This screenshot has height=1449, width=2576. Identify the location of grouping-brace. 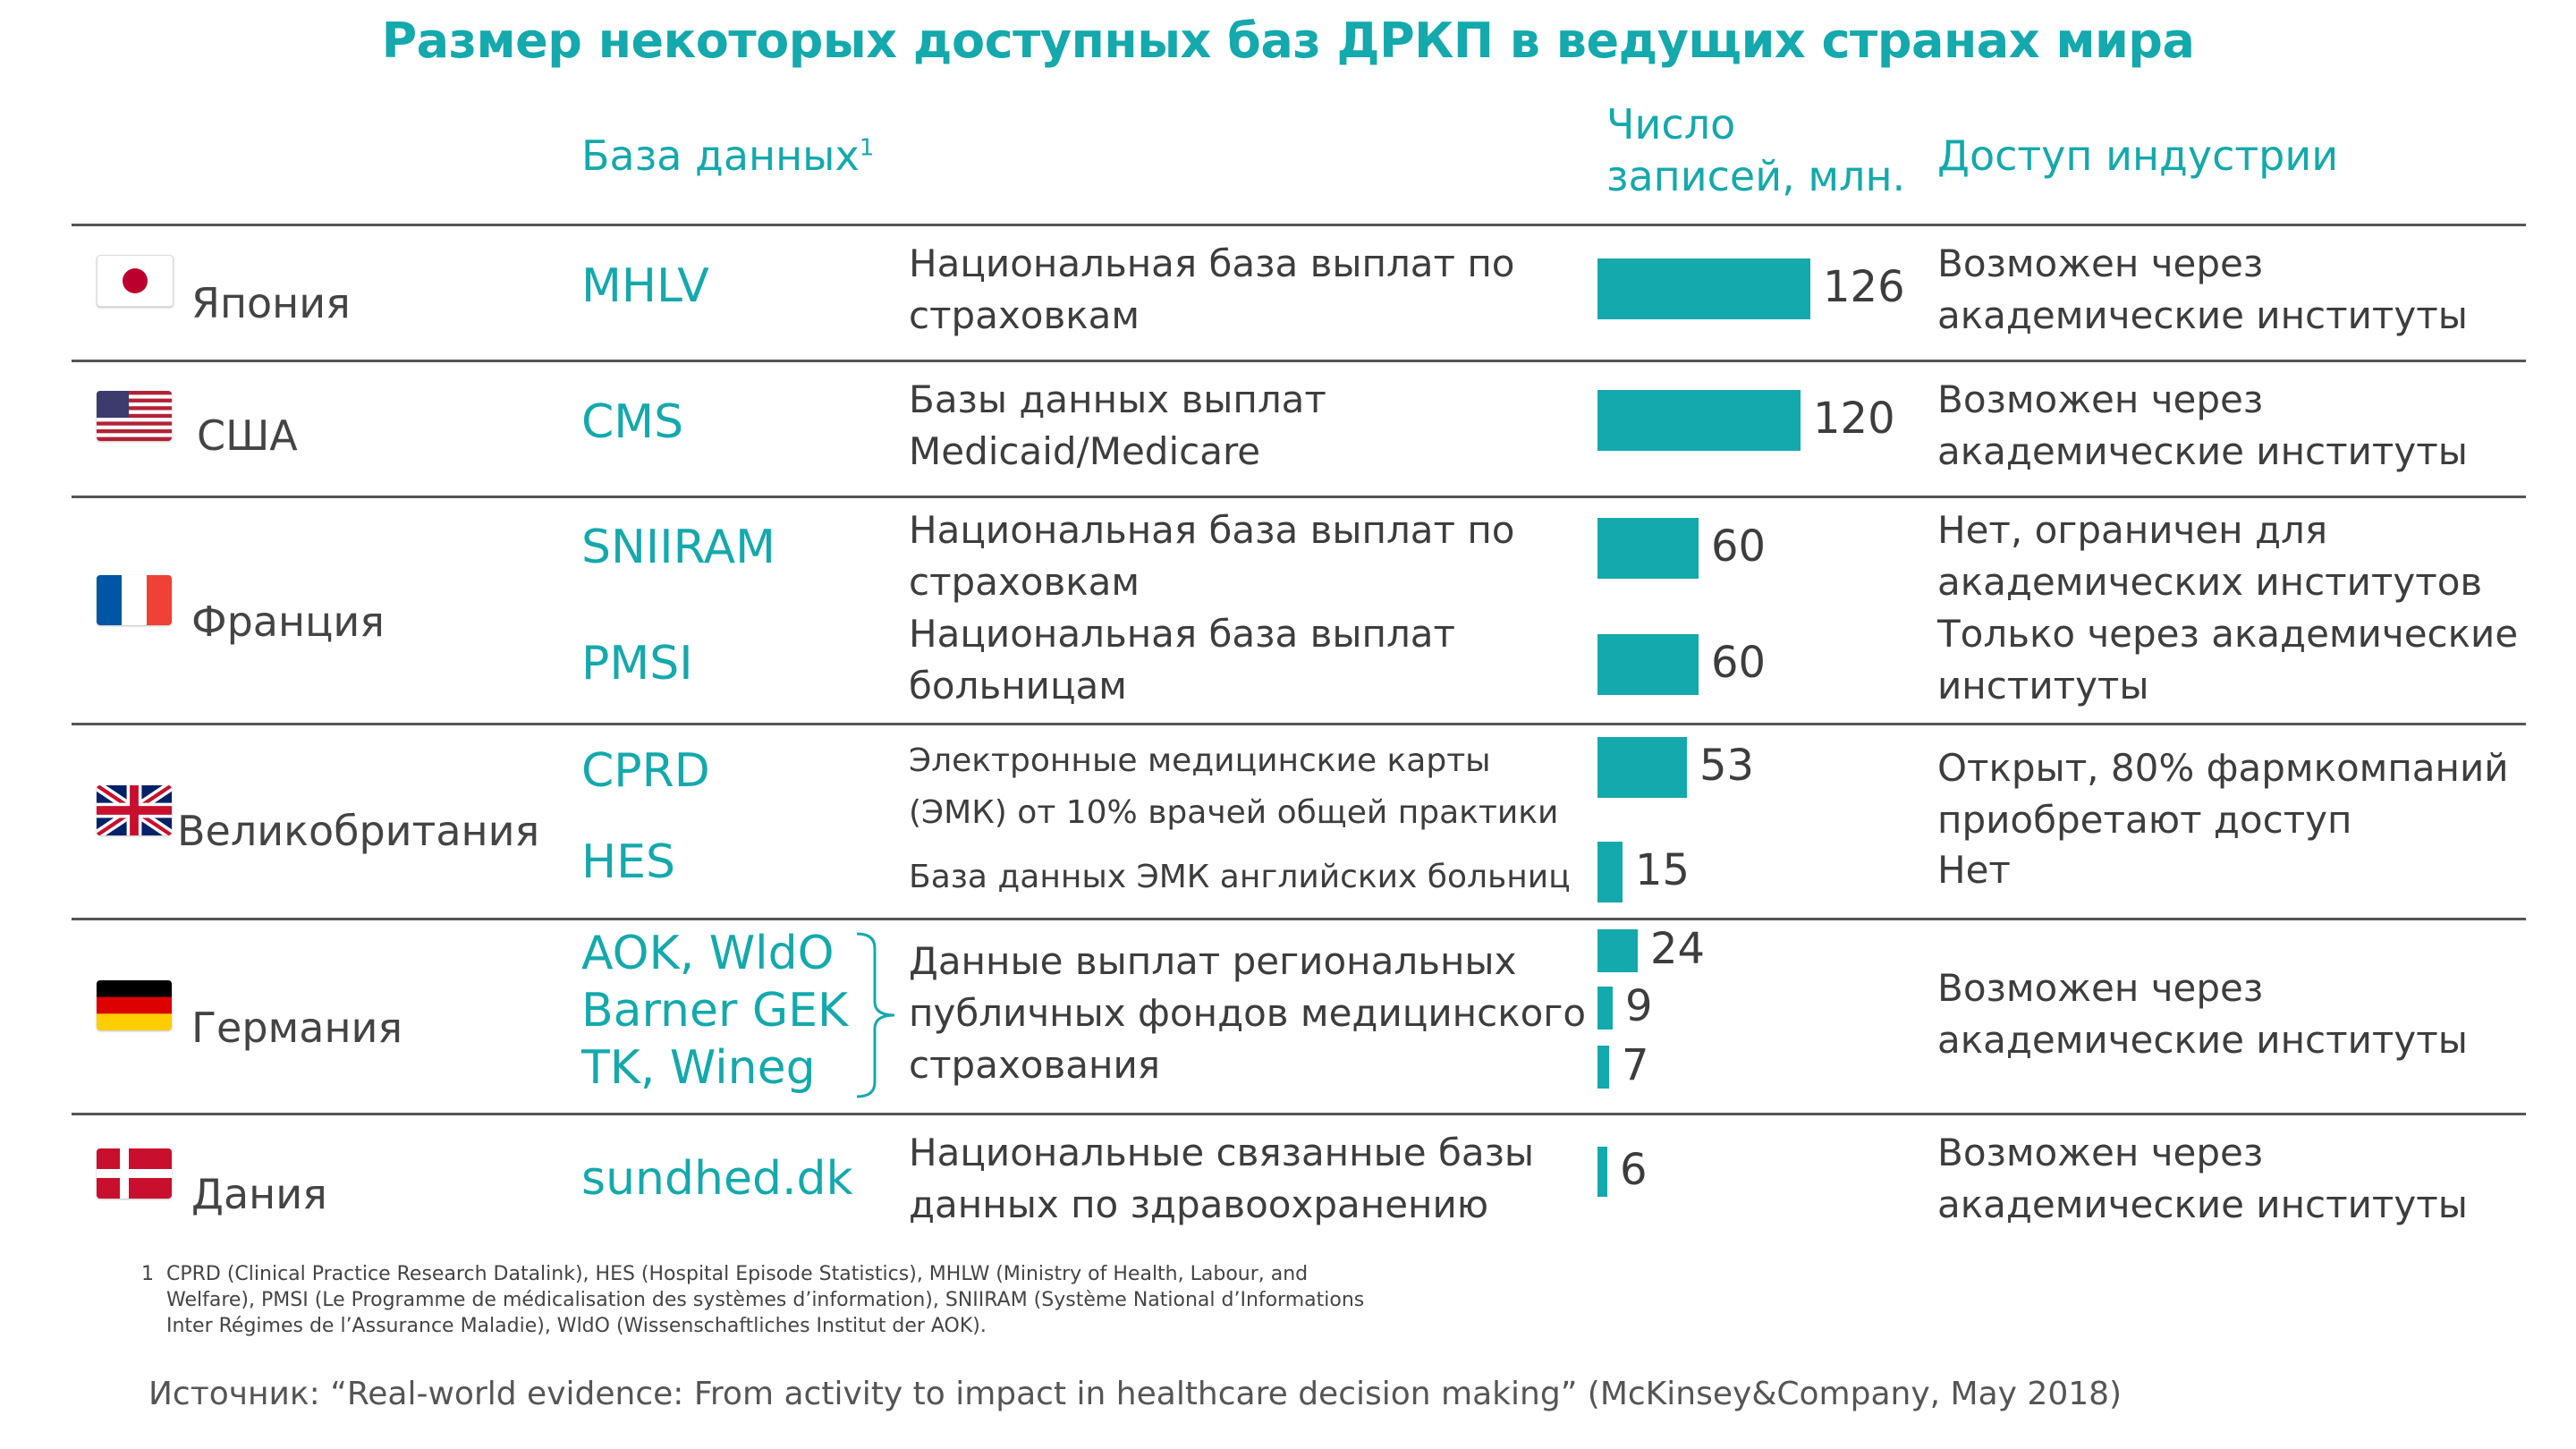
(881, 1015).